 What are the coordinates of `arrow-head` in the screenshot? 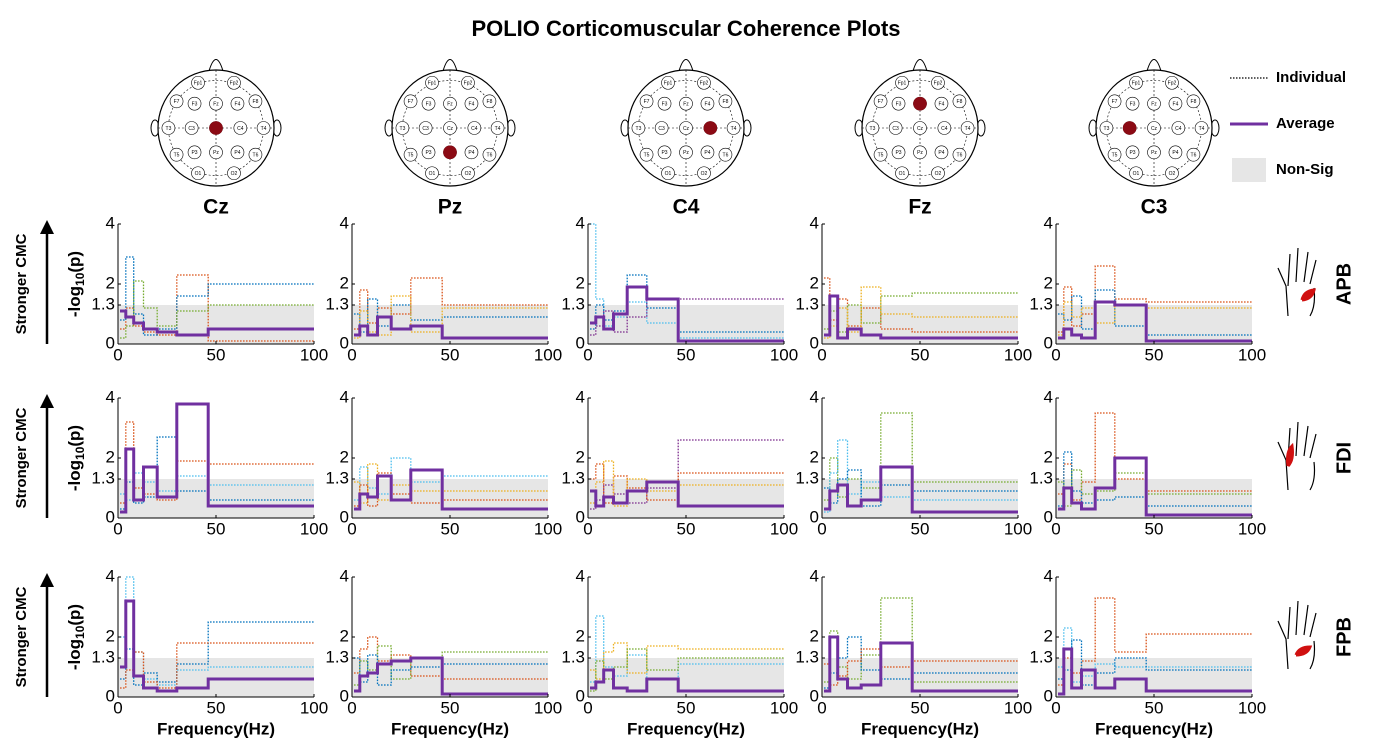 It's located at (47, 227).